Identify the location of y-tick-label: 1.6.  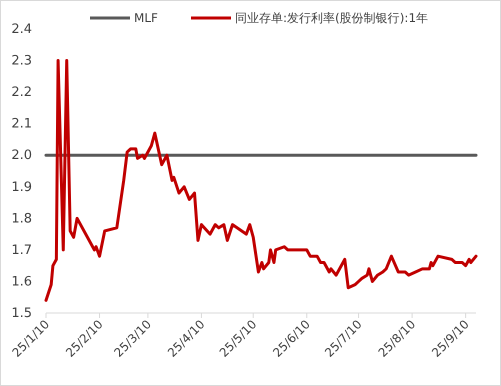
(21, 282).